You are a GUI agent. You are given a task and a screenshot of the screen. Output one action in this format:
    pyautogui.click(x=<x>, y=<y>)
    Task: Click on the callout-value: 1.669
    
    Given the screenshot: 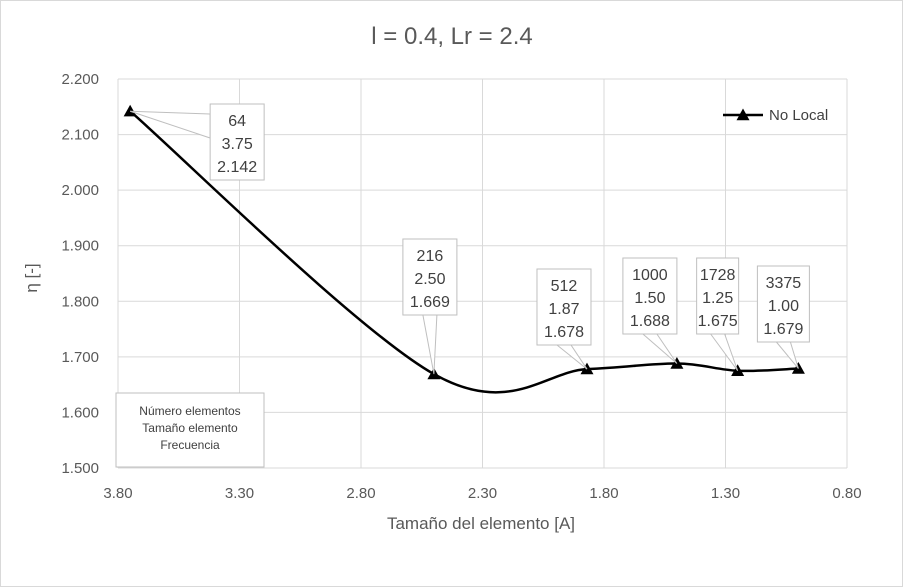 What is the action you would take?
    pyautogui.click(x=430, y=302)
    